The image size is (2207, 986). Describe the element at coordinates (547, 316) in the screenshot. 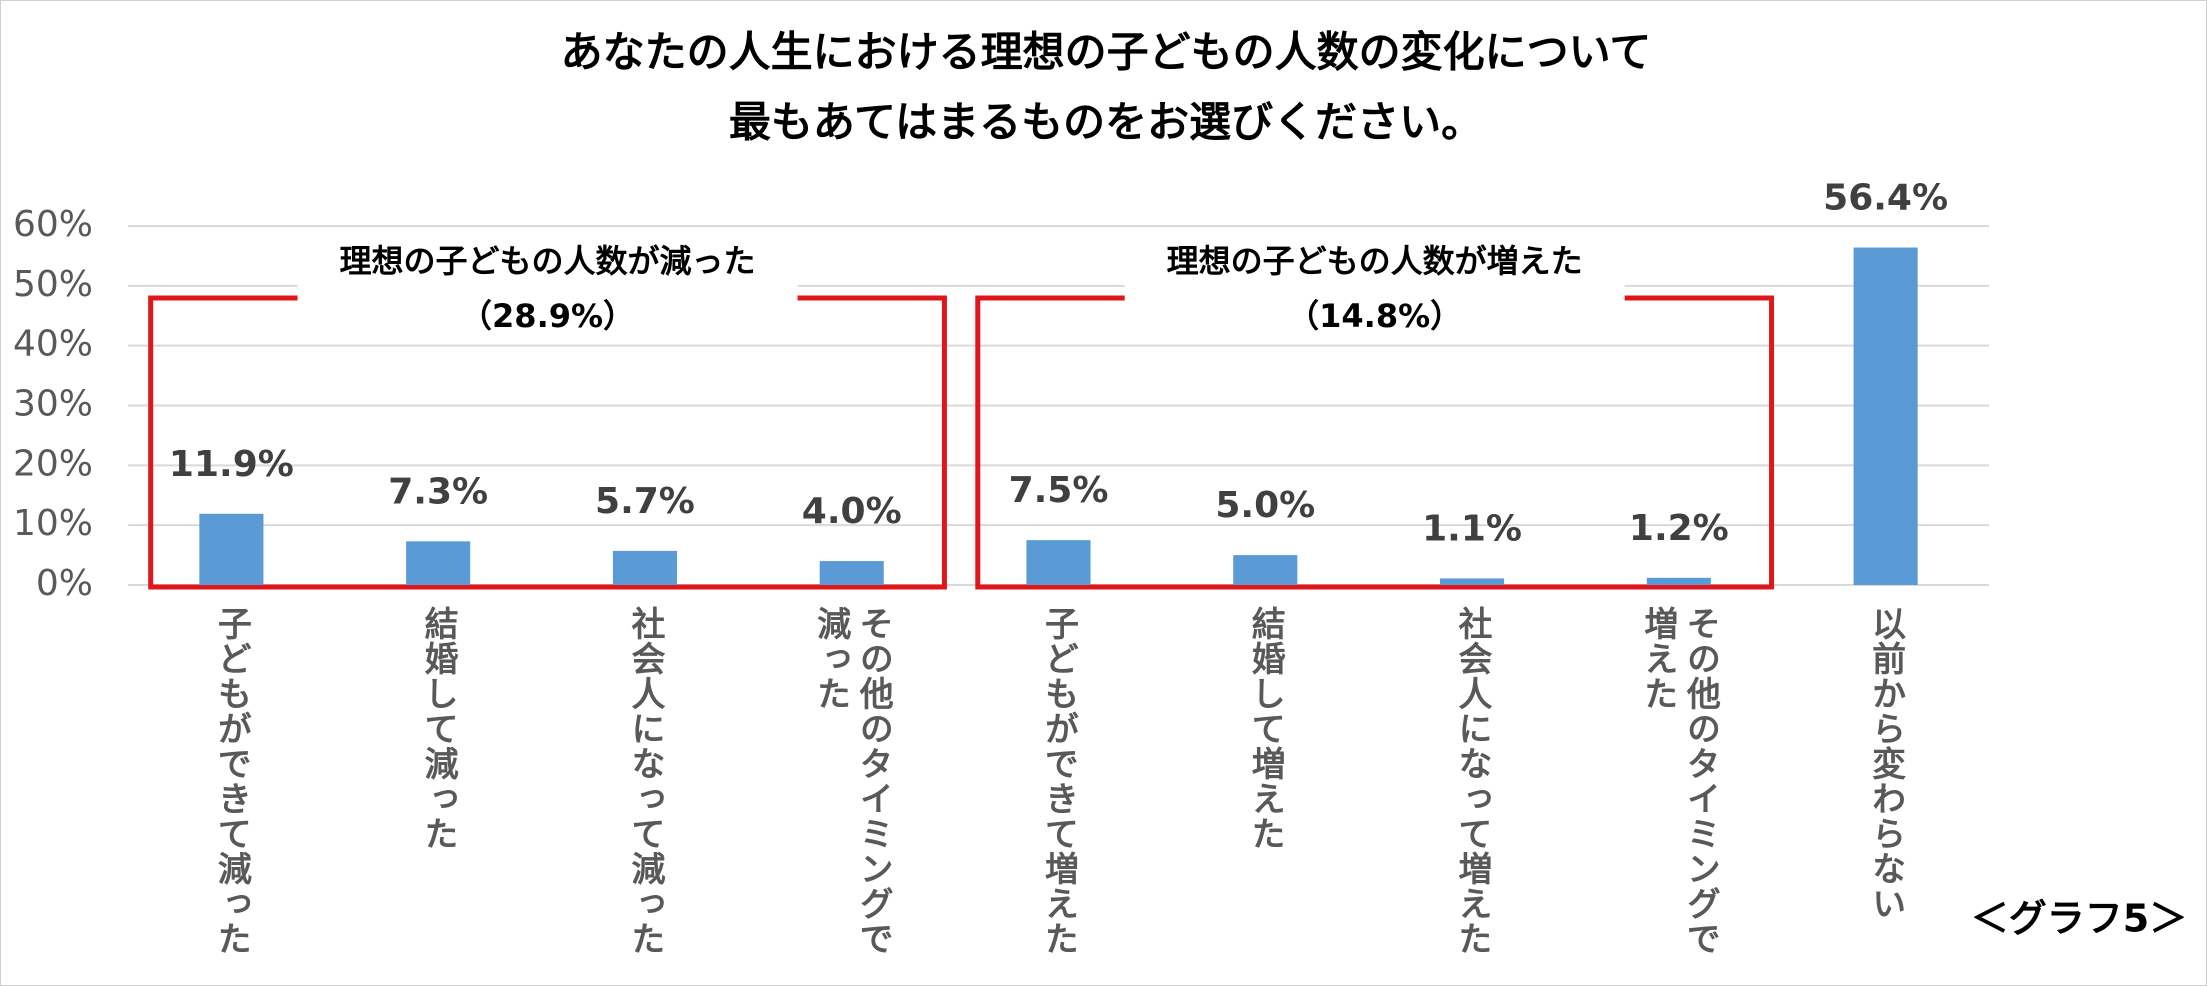

I see `group-total: （28.9%）` at that location.